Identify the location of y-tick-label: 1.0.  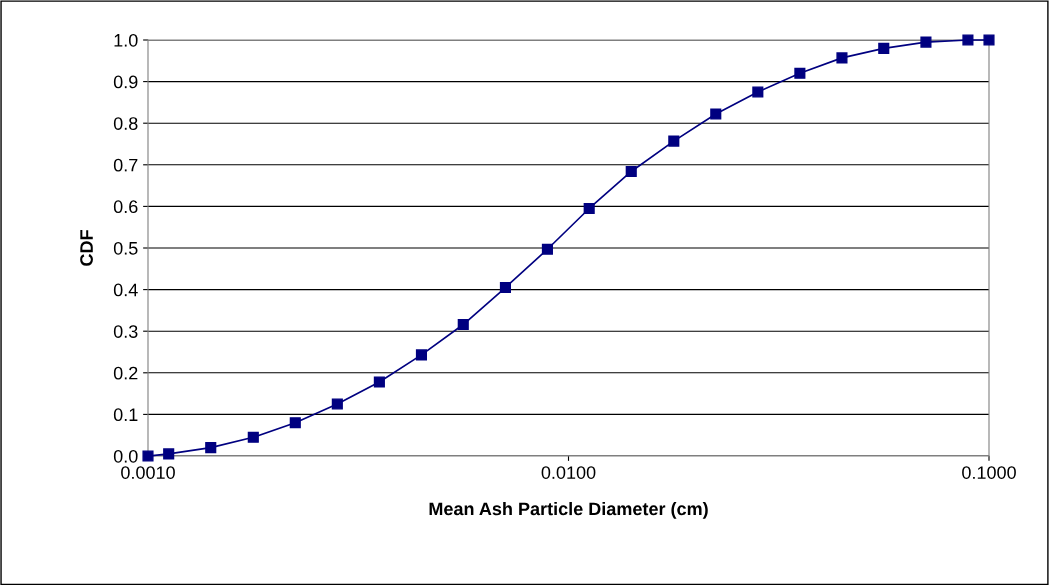
(126, 40).